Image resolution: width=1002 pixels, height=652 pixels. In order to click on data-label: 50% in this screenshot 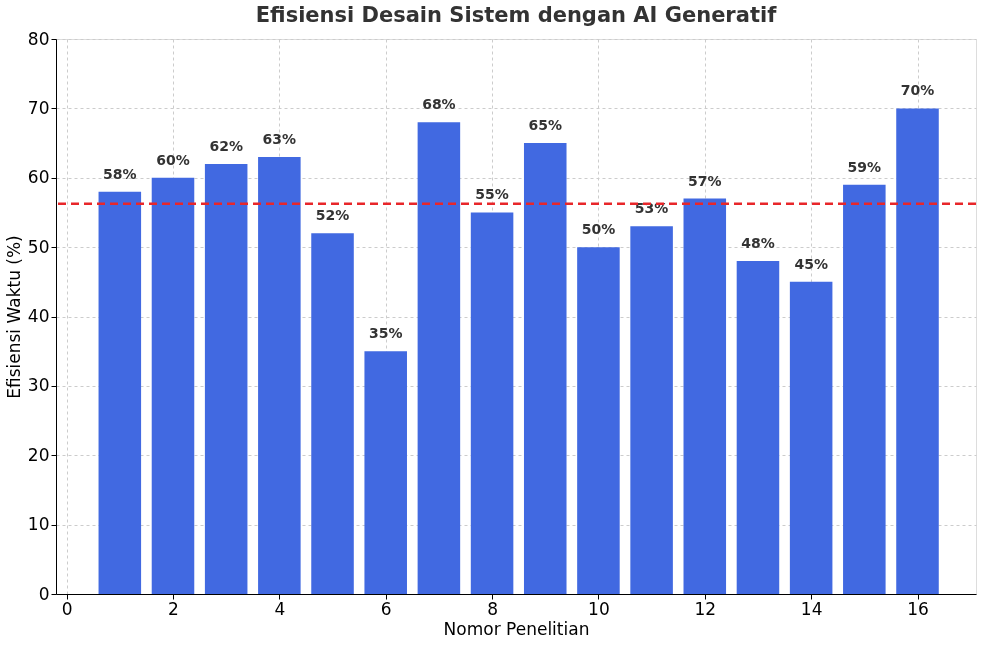, I will do `click(598, 229)`.